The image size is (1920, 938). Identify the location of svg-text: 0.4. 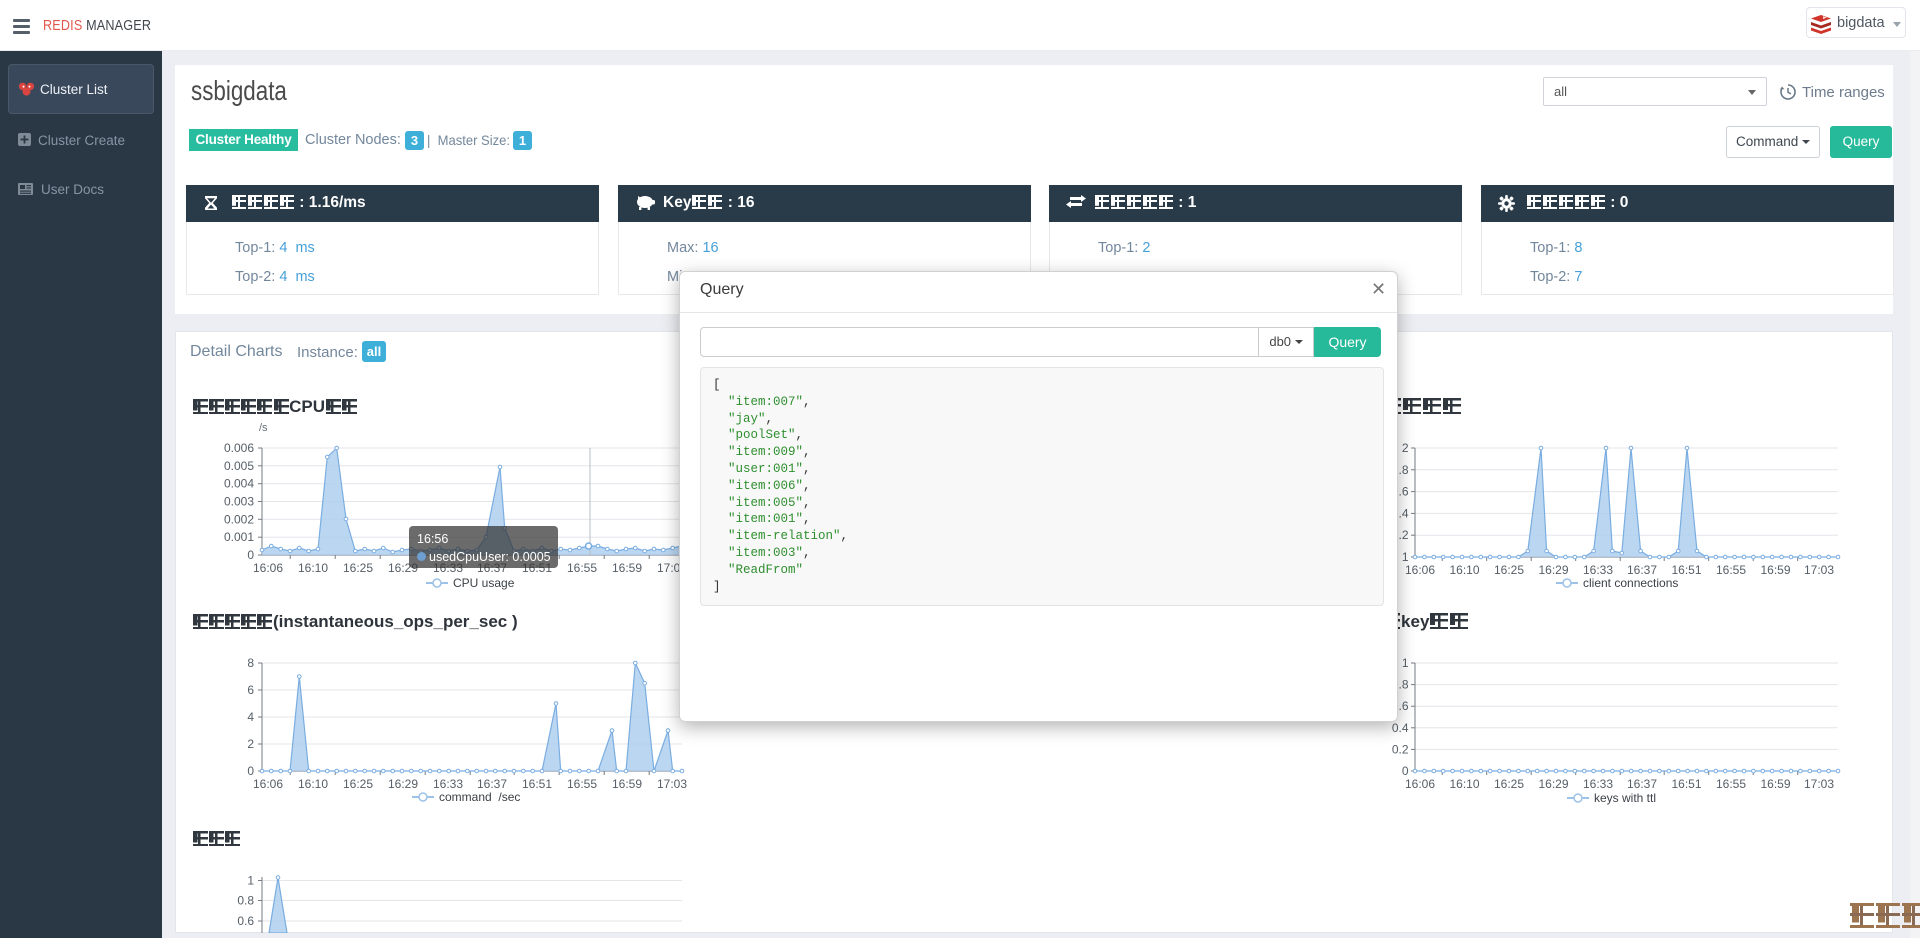
(1400, 728).